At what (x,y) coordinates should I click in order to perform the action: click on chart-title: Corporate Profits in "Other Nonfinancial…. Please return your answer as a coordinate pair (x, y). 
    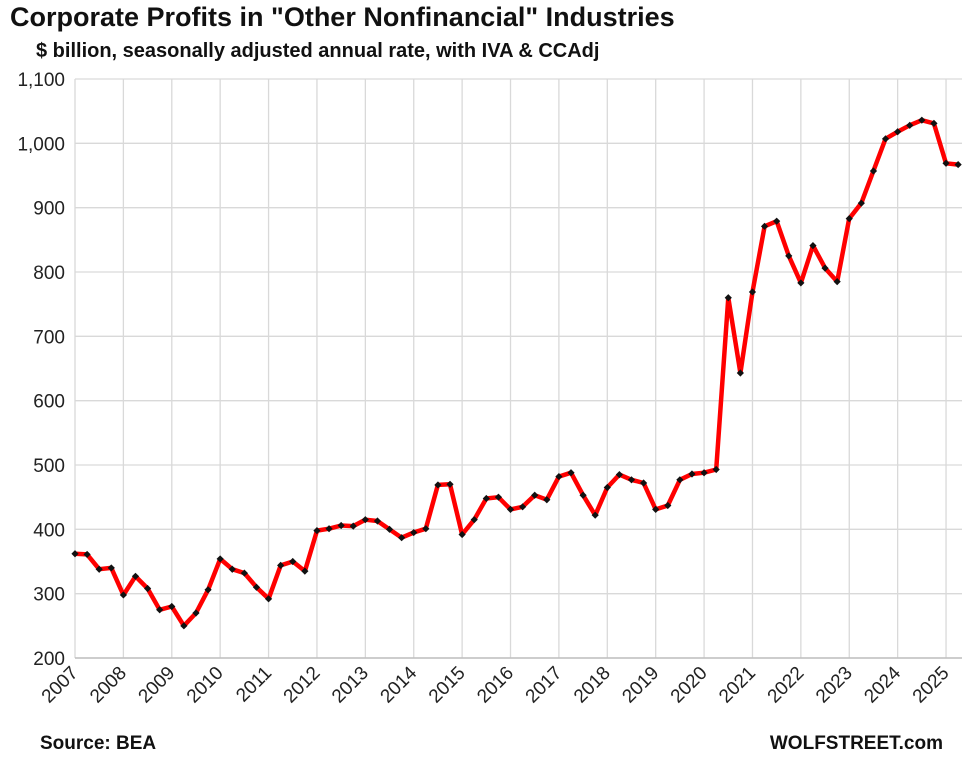
    Looking at the image, I should click on (342, 17).